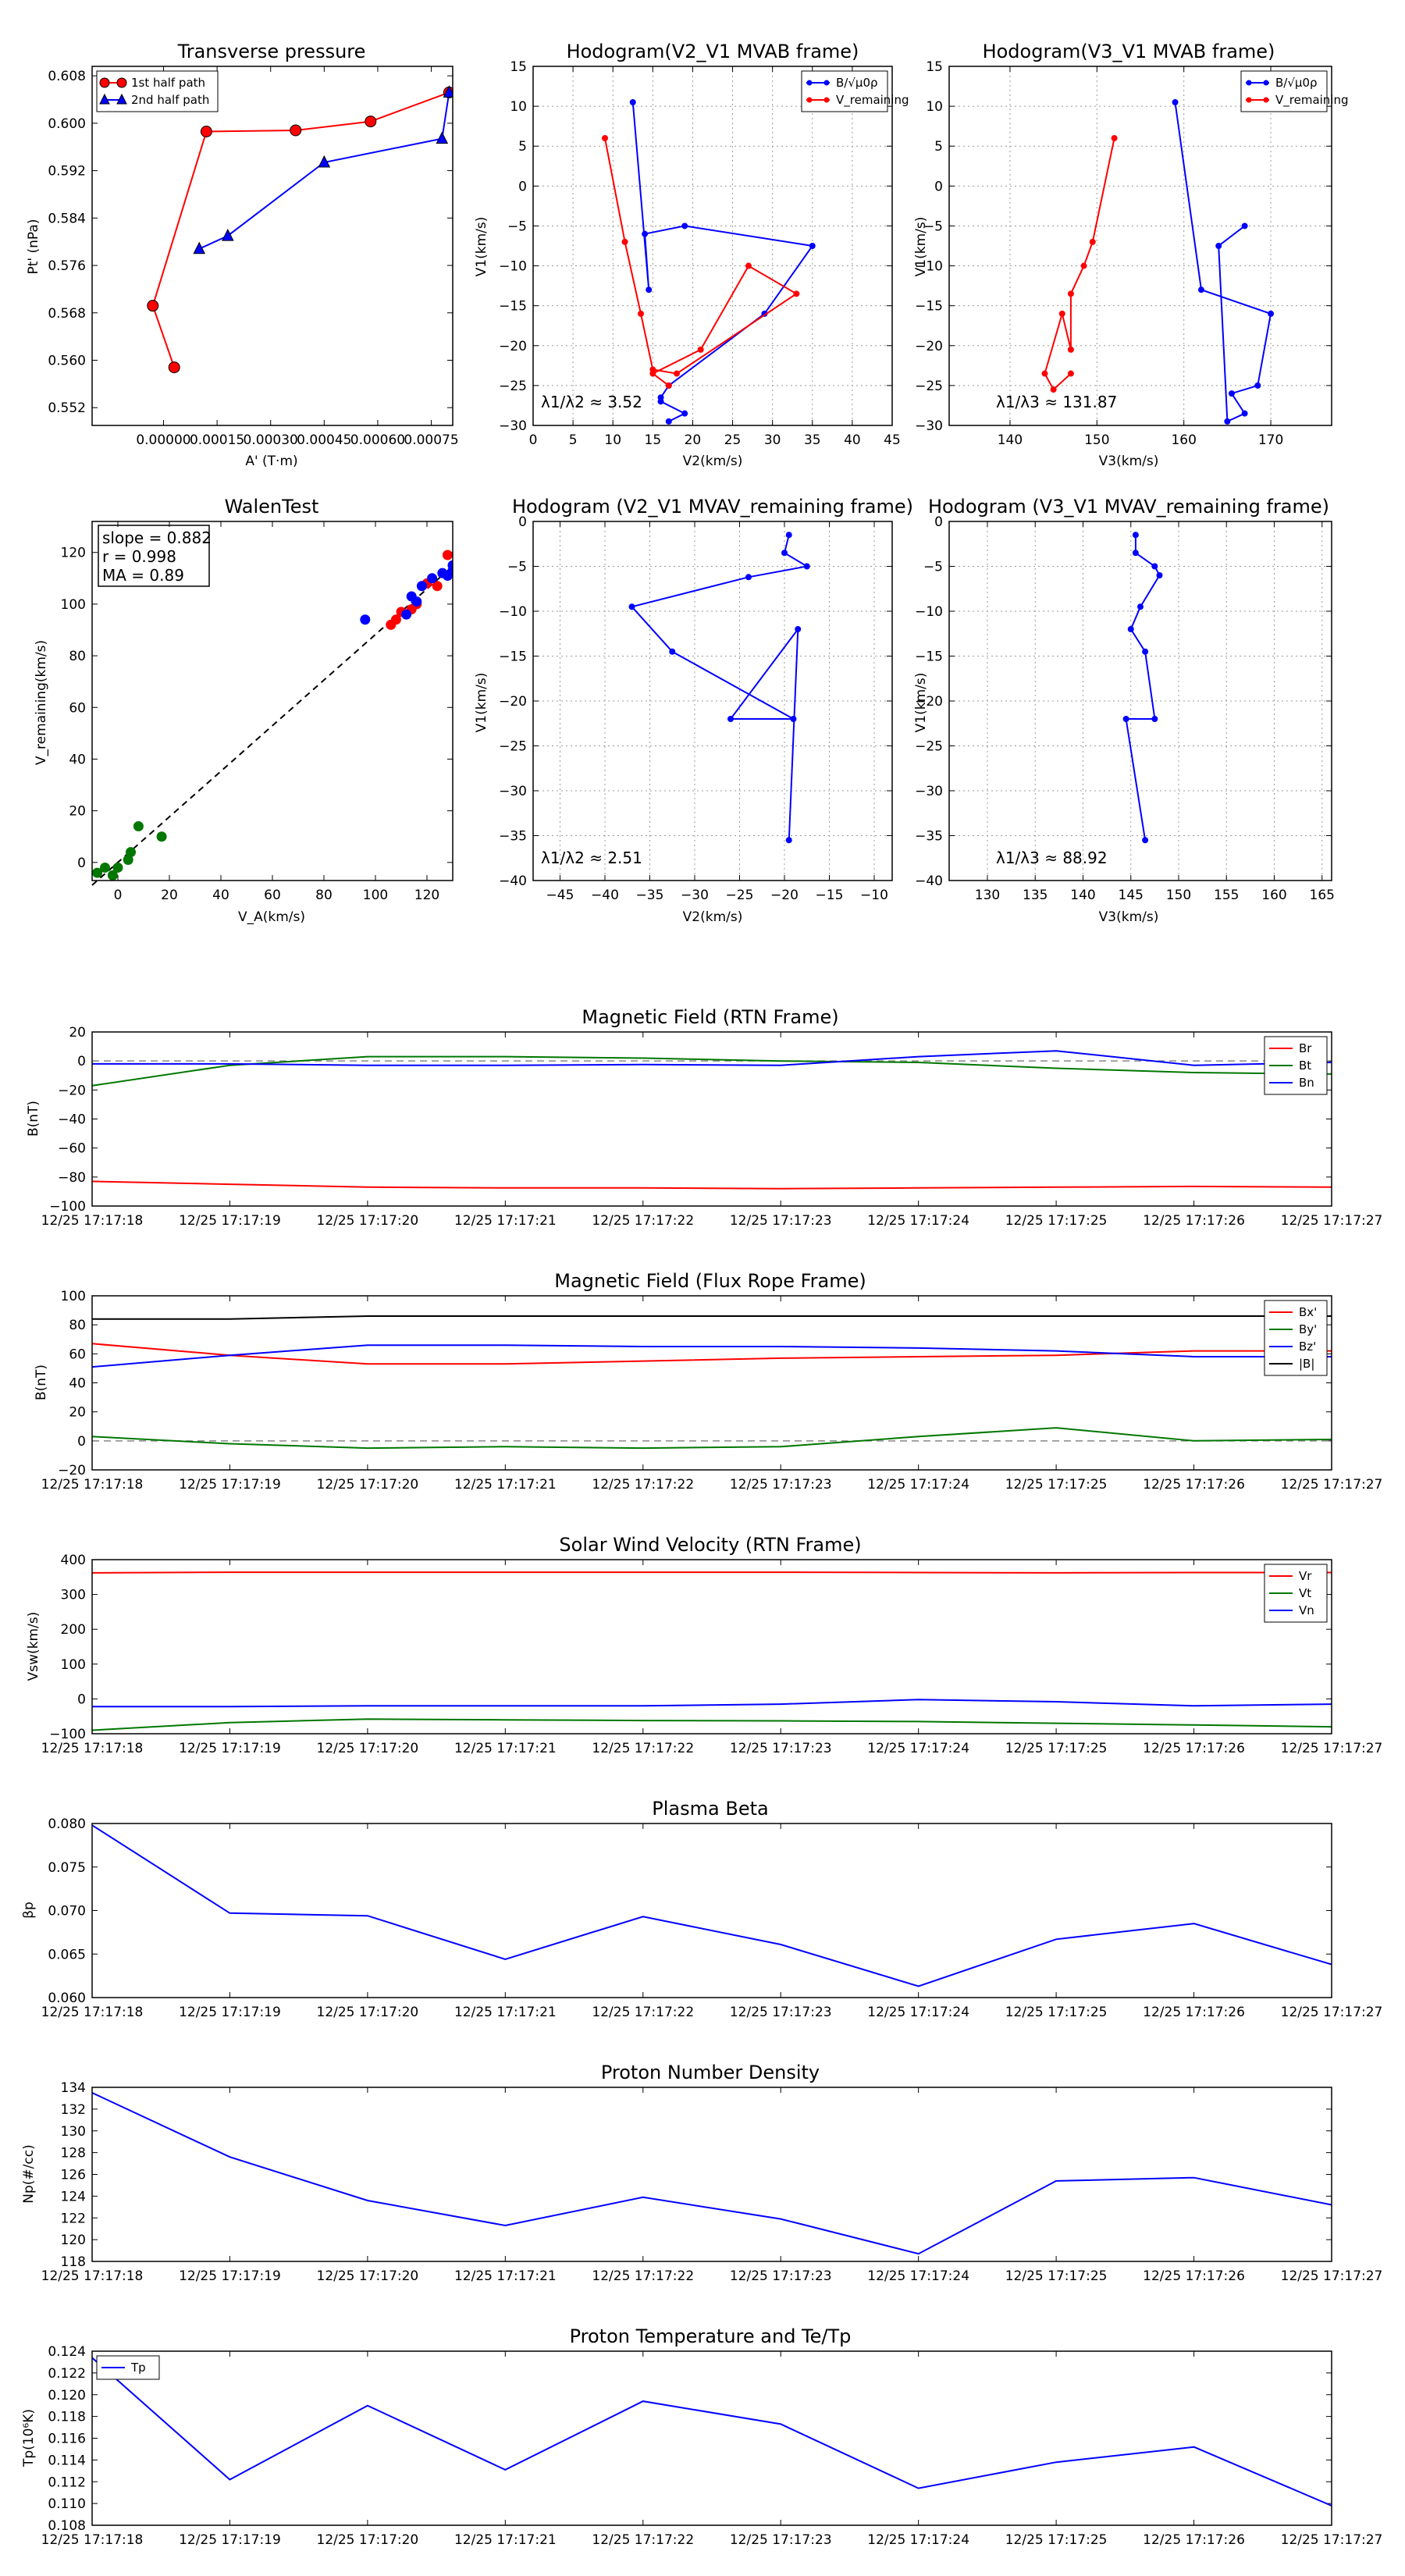  Describe the element at coordinates (73, 2196) in the screenshot. I see `y-tick-label: 124` at that location.